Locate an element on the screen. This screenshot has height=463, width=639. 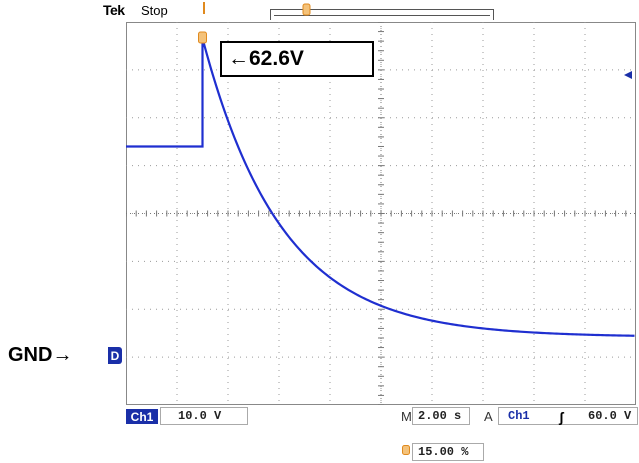
acquisition-state: Stop is located at coordinates (154, 10).